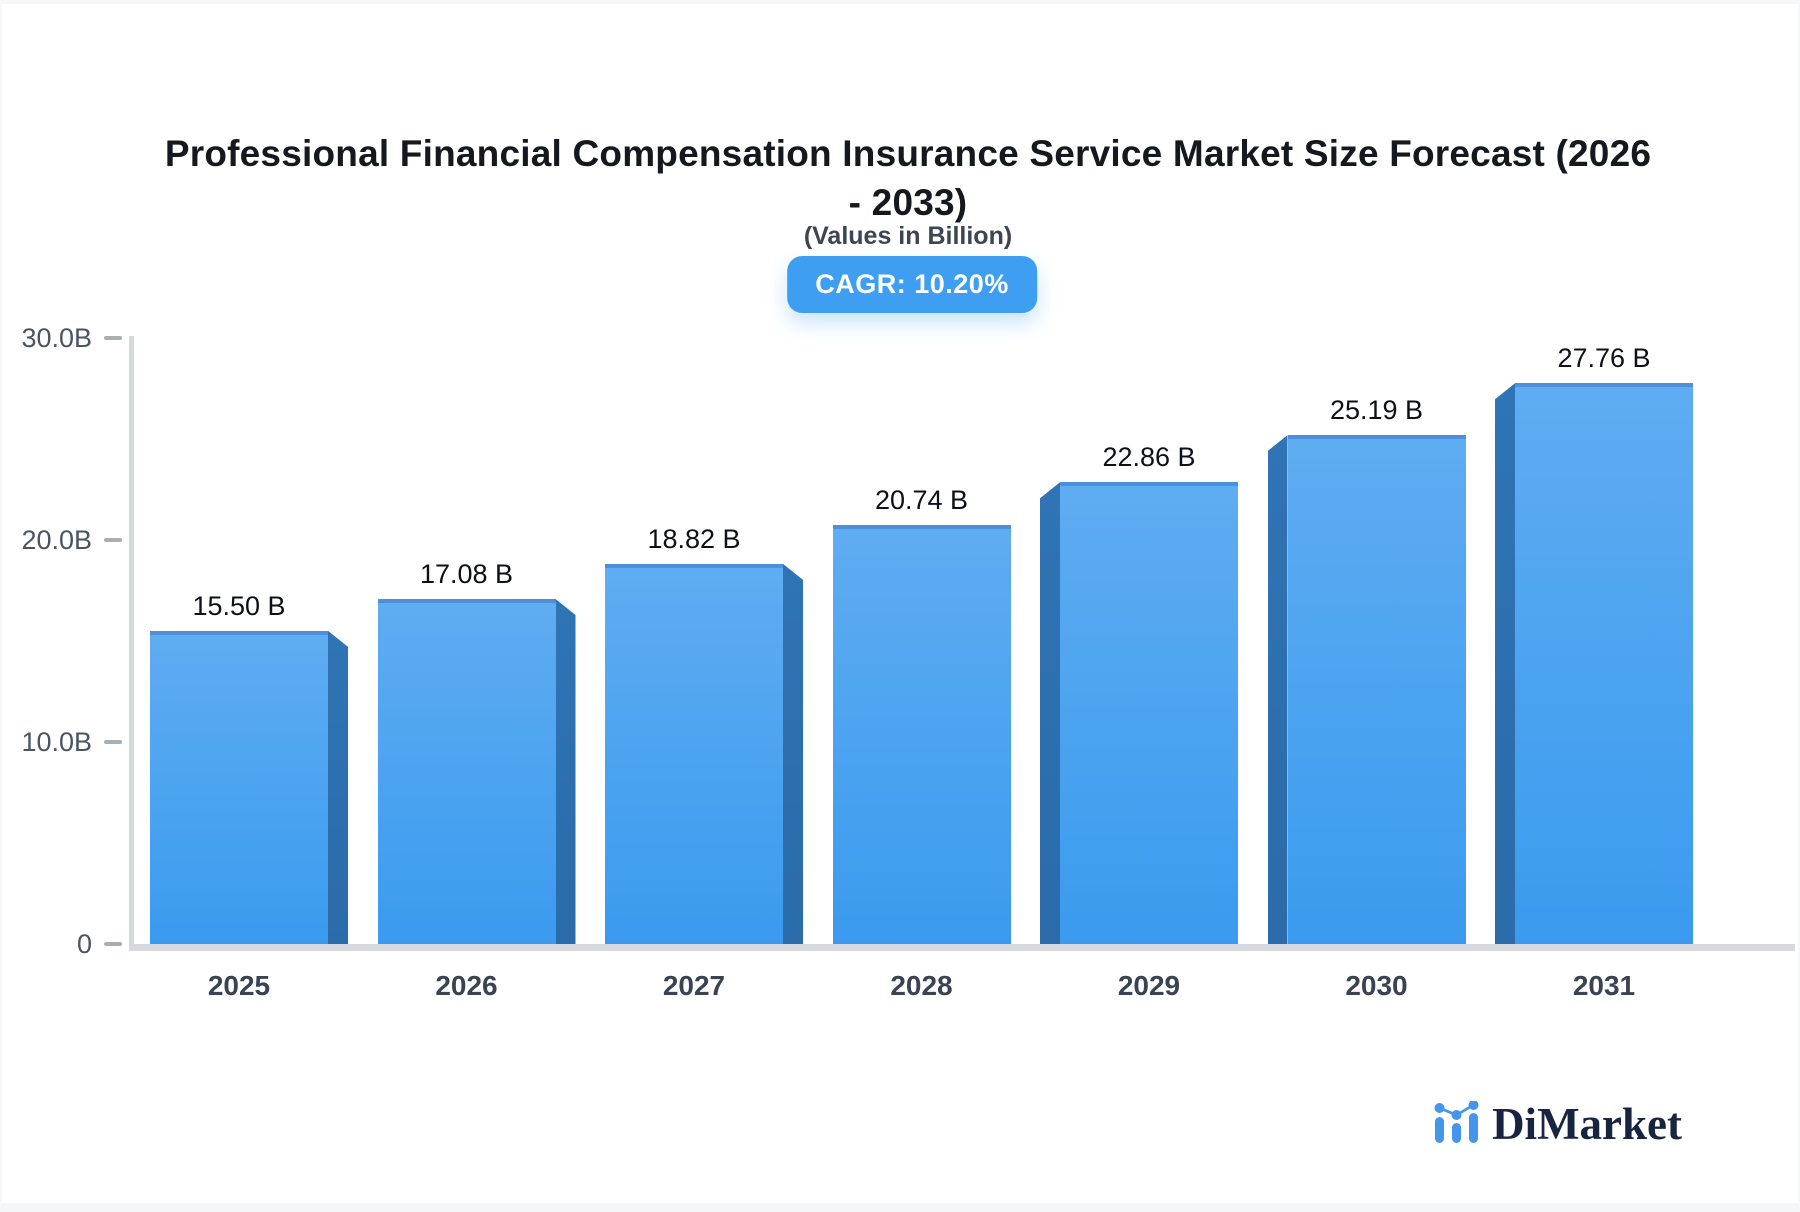  Describe the element at coordinates (1604, 985) in the screenshot. I see `x-axis-tick-label: 2031` at that location.